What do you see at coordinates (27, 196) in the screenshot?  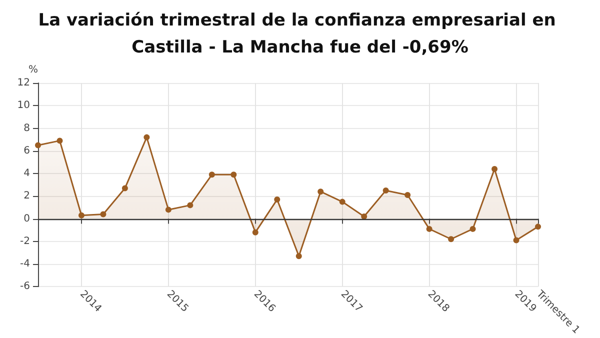 I see `y-tick-label: 2` at bounding box center [27, 196].